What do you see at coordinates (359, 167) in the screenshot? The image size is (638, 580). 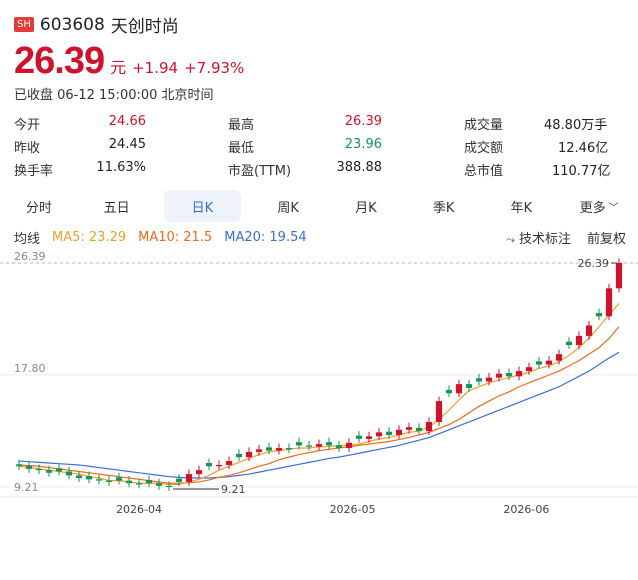 I see `stat-value: 388.88` at bounding box center [359, 167].